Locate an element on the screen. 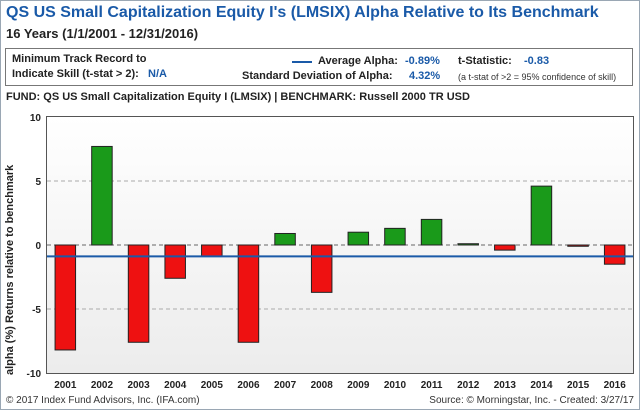 This screenshot has width=640, height=410. x-tick-label: 2004 is located at coordinates (175, 385).